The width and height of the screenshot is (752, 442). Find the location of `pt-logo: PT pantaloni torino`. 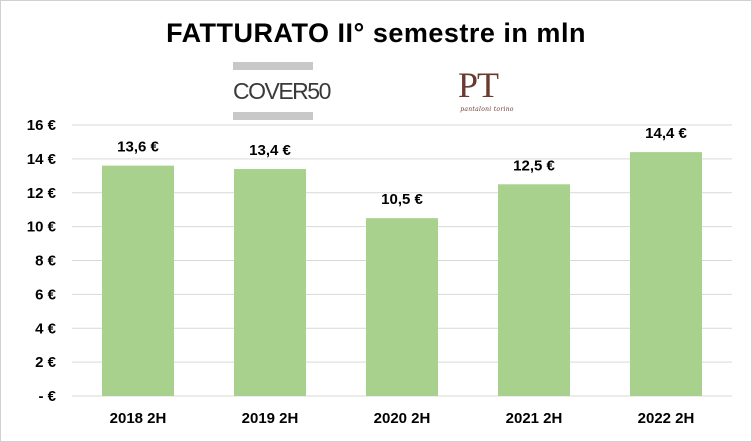

pt-logo: PT pantaloni torino is located at coordinates (487, 92).